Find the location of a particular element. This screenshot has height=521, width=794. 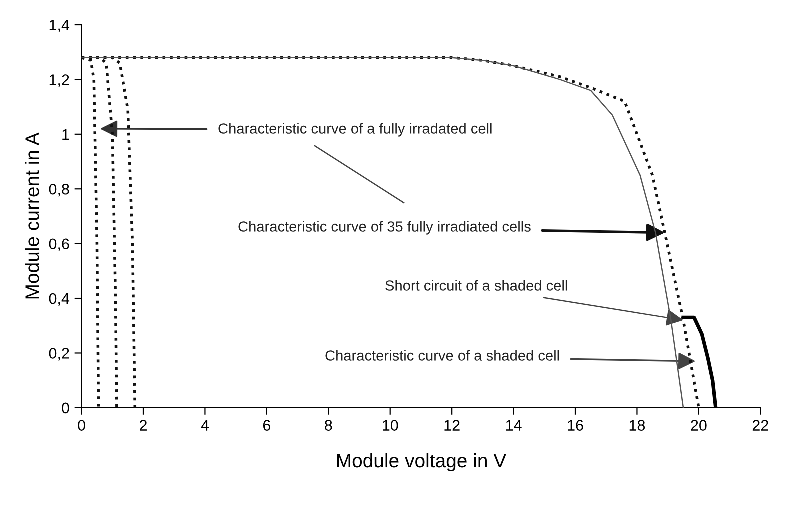

annotation: Characteristic curve of a fully irradated cell is located at coordinates (355, 130).